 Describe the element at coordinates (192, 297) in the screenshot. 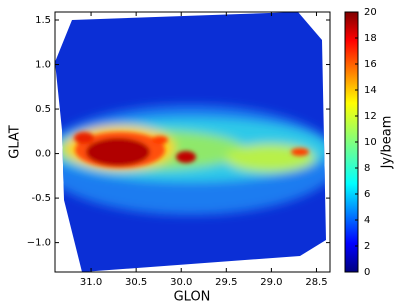

I see `x-axis-label: GLON` at that location.